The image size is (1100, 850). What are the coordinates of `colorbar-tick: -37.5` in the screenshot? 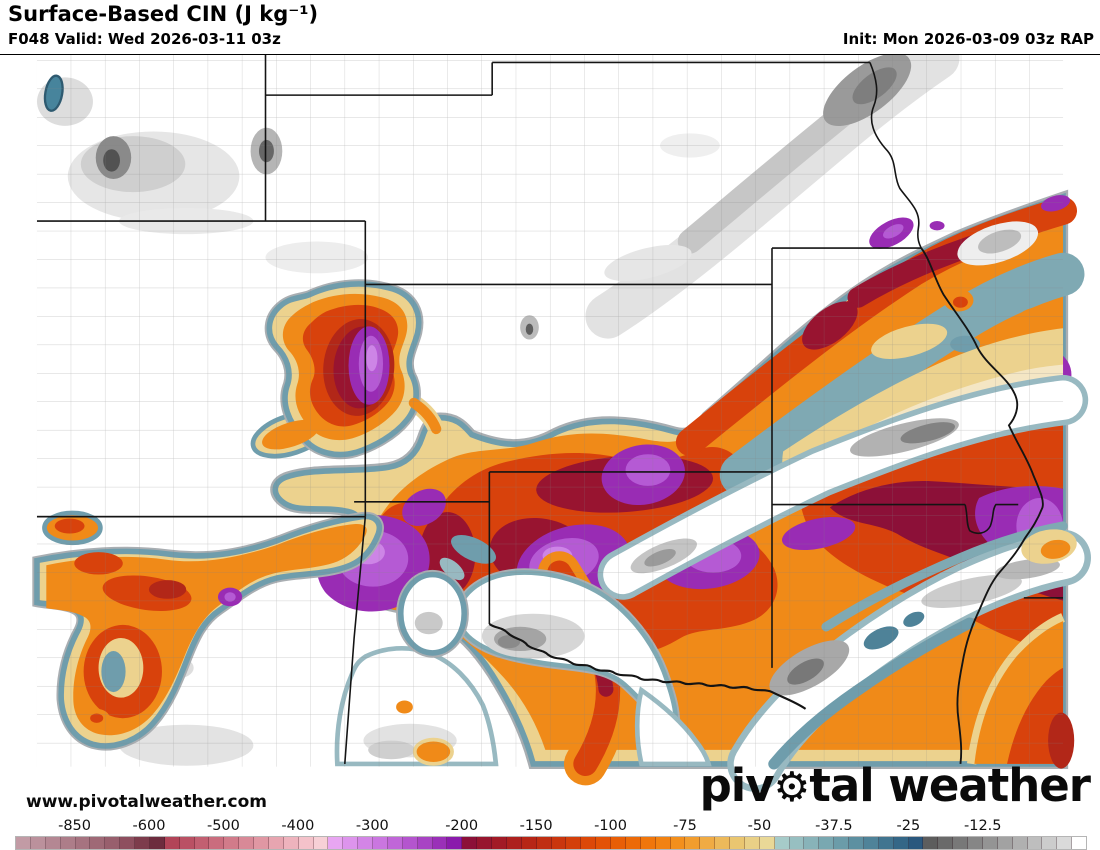 It's located at (834, 826).